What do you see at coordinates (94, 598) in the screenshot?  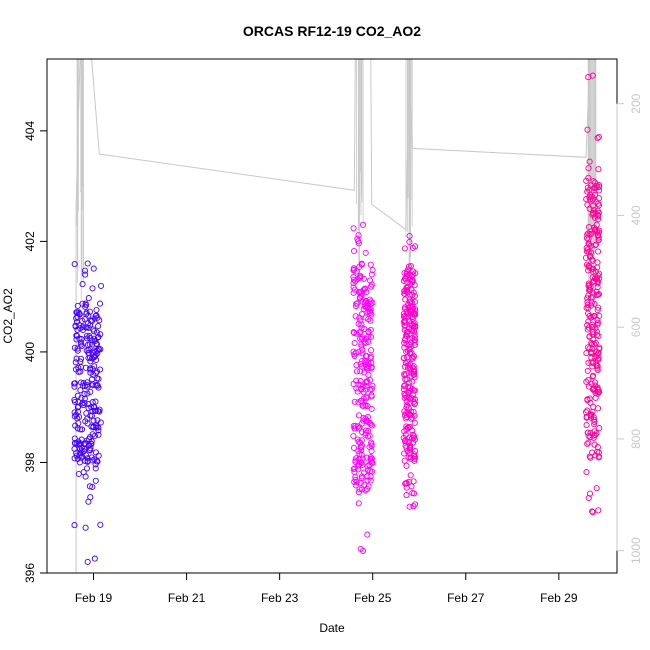 I see `x-tick-label: Feb 19` at bounding box center [94, 598].